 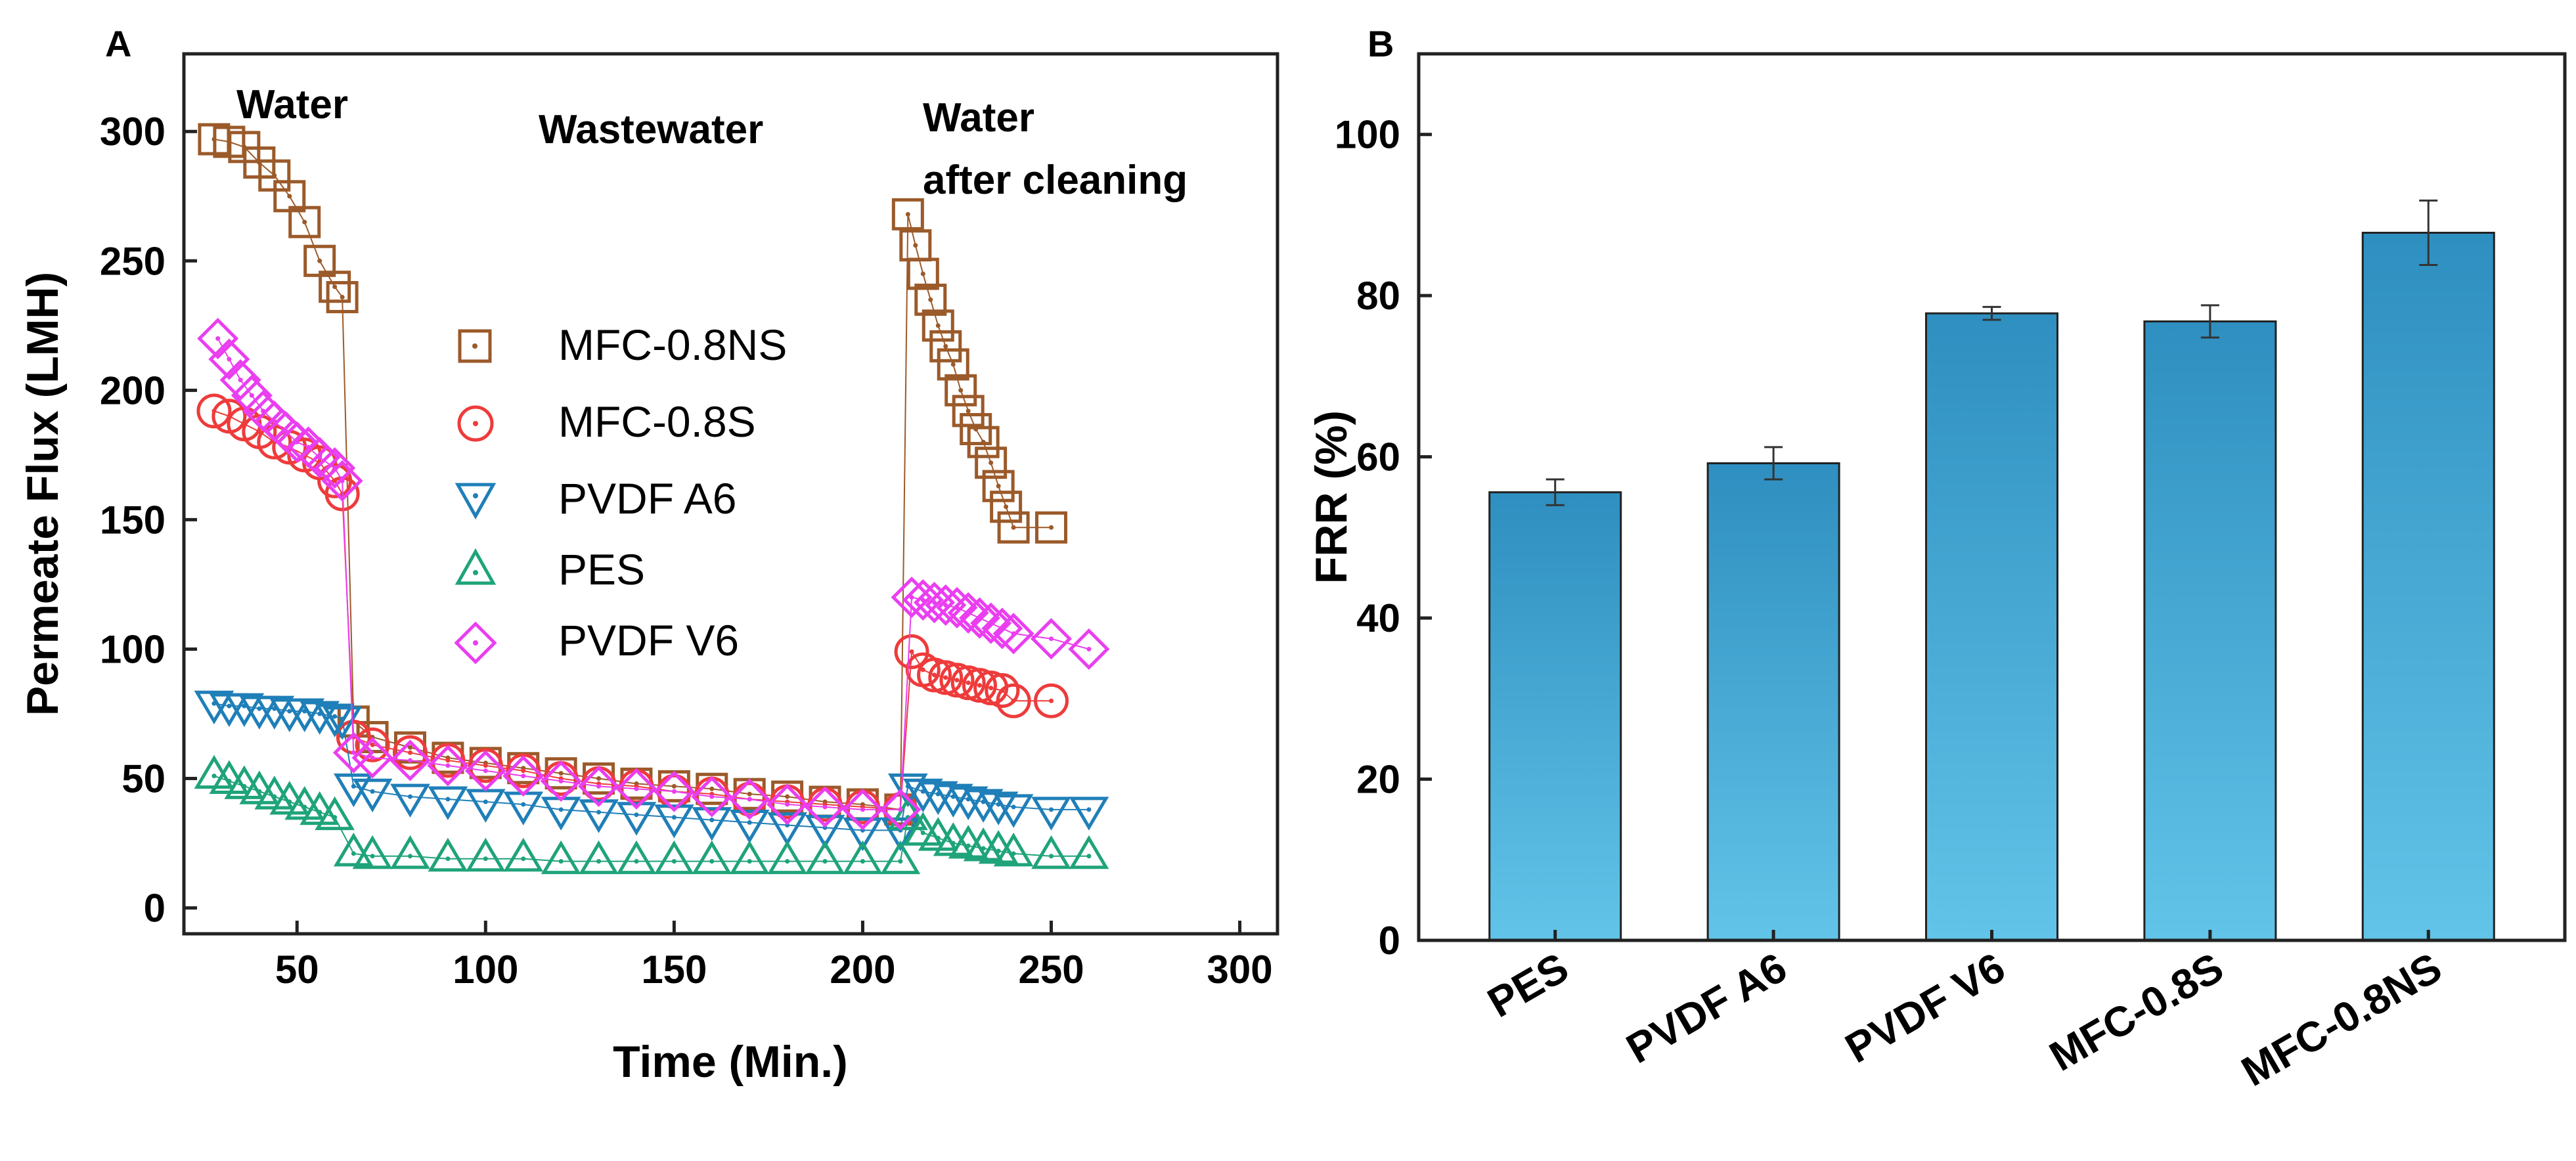 What do you see at coordinates (475, 572) in the screenshot?
I see `legend-triangle-up-icon-dot` at bounding box center [475, 572].